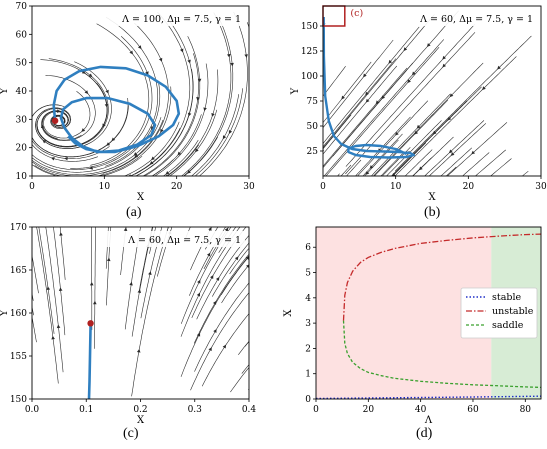 This screenshot has height=449, width=547. What do you see at coordinates (195, 410) in the screenshot?
I see `x-tick-label: 0.3` at bounding box center [195, 410].